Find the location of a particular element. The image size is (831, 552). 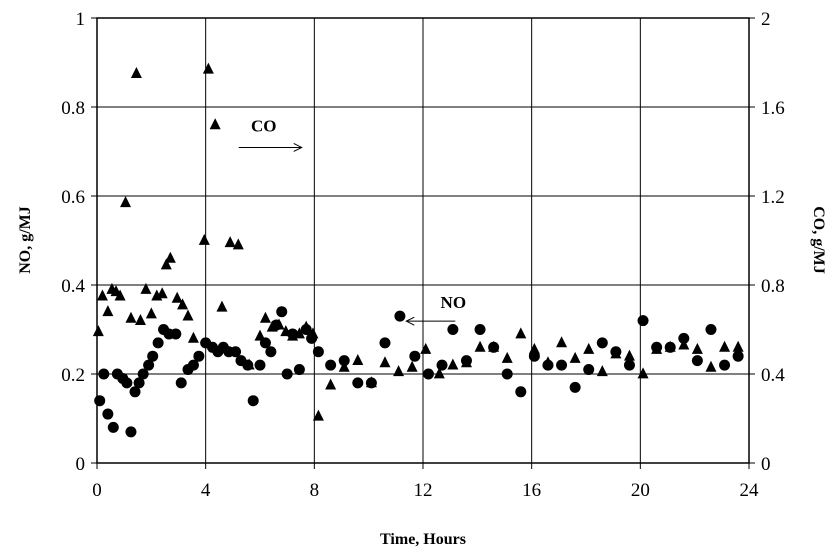

y-tick-label-left: 0.8 is located at coordinates (73, 108).